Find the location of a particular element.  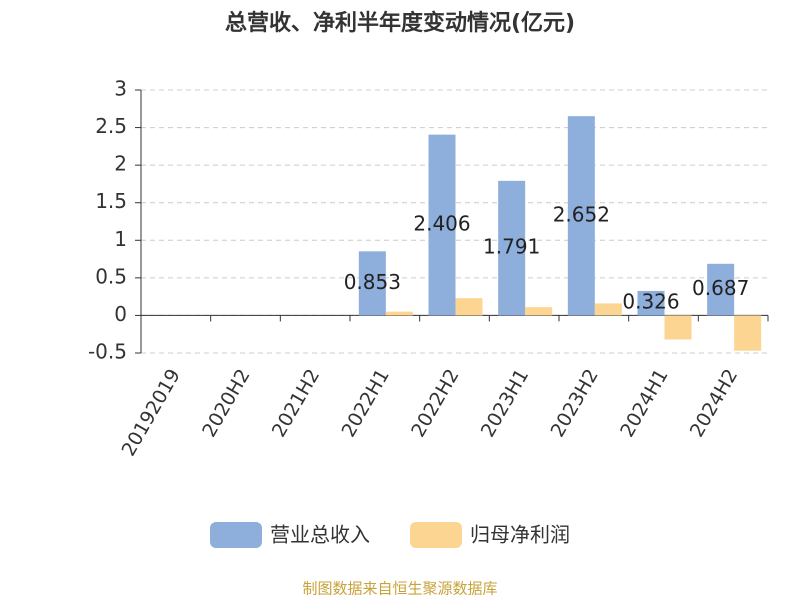

y-tick-label: -0.5 is located at coordinates (107, 352).